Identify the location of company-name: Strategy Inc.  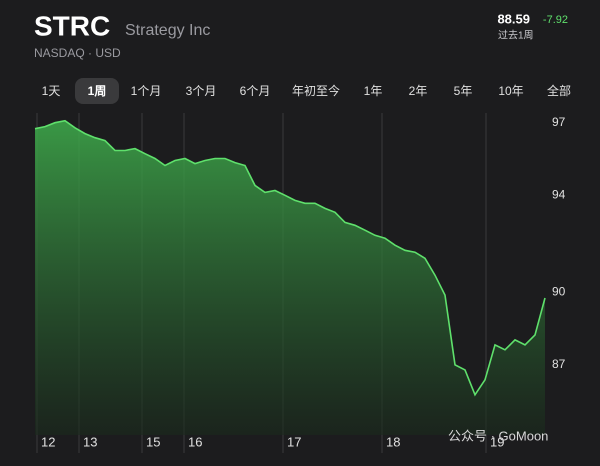
(167, 30).